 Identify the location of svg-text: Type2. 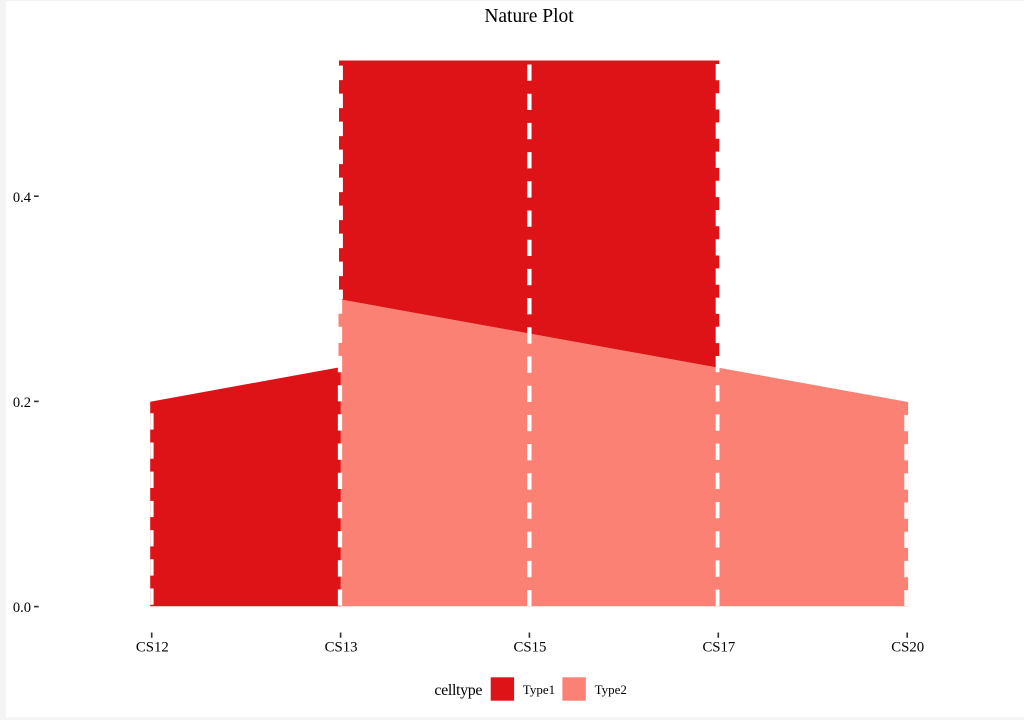
(611, 689).